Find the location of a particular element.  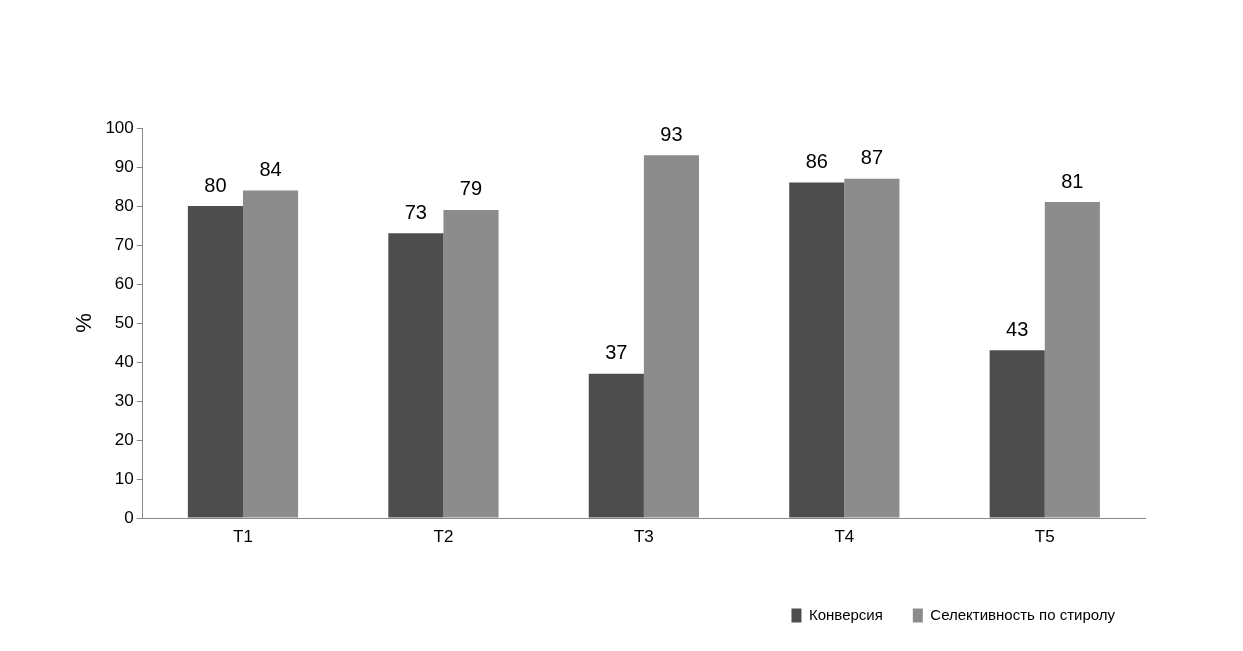

x-tick-label: T4 is located at coordinates (844, 536).